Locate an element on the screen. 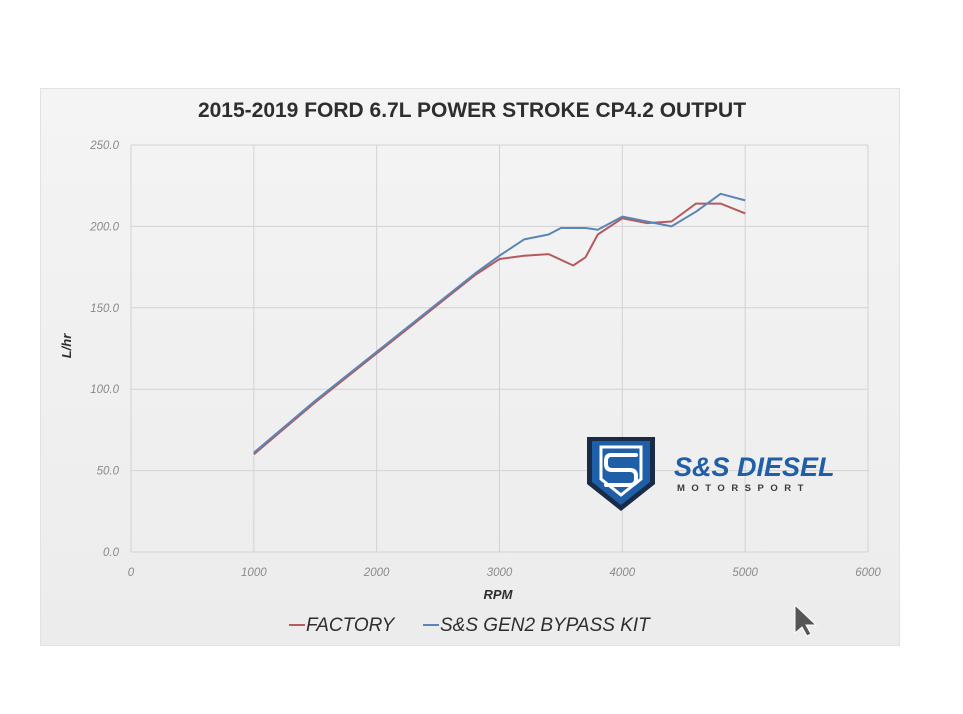 The width and height of the screenshot is (963, 714). legend-label-bypass: S&S GEN2 BYPASS KIT is located at coordinates (545, 625).